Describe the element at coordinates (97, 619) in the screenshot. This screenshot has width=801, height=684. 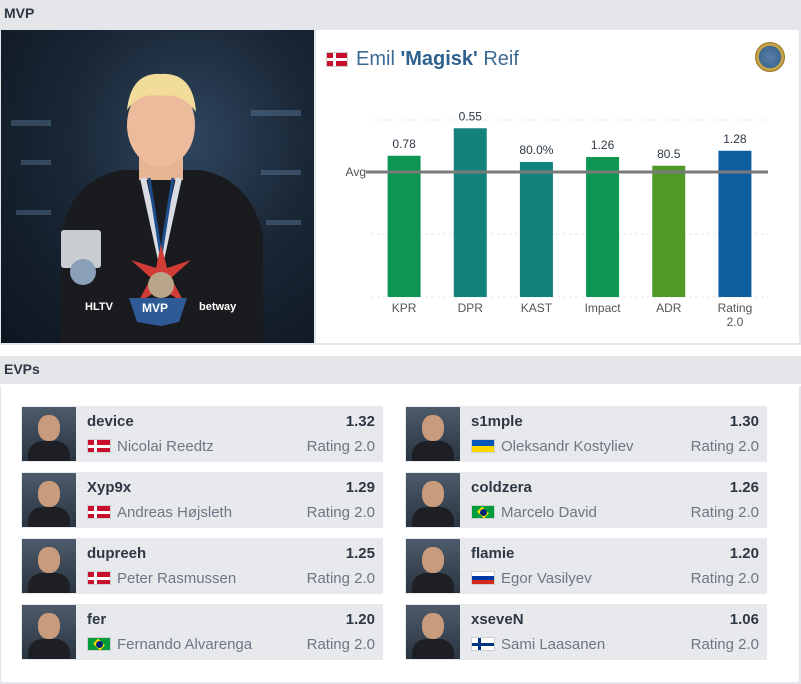
I see `evp-player-nickname: fer` at that location.